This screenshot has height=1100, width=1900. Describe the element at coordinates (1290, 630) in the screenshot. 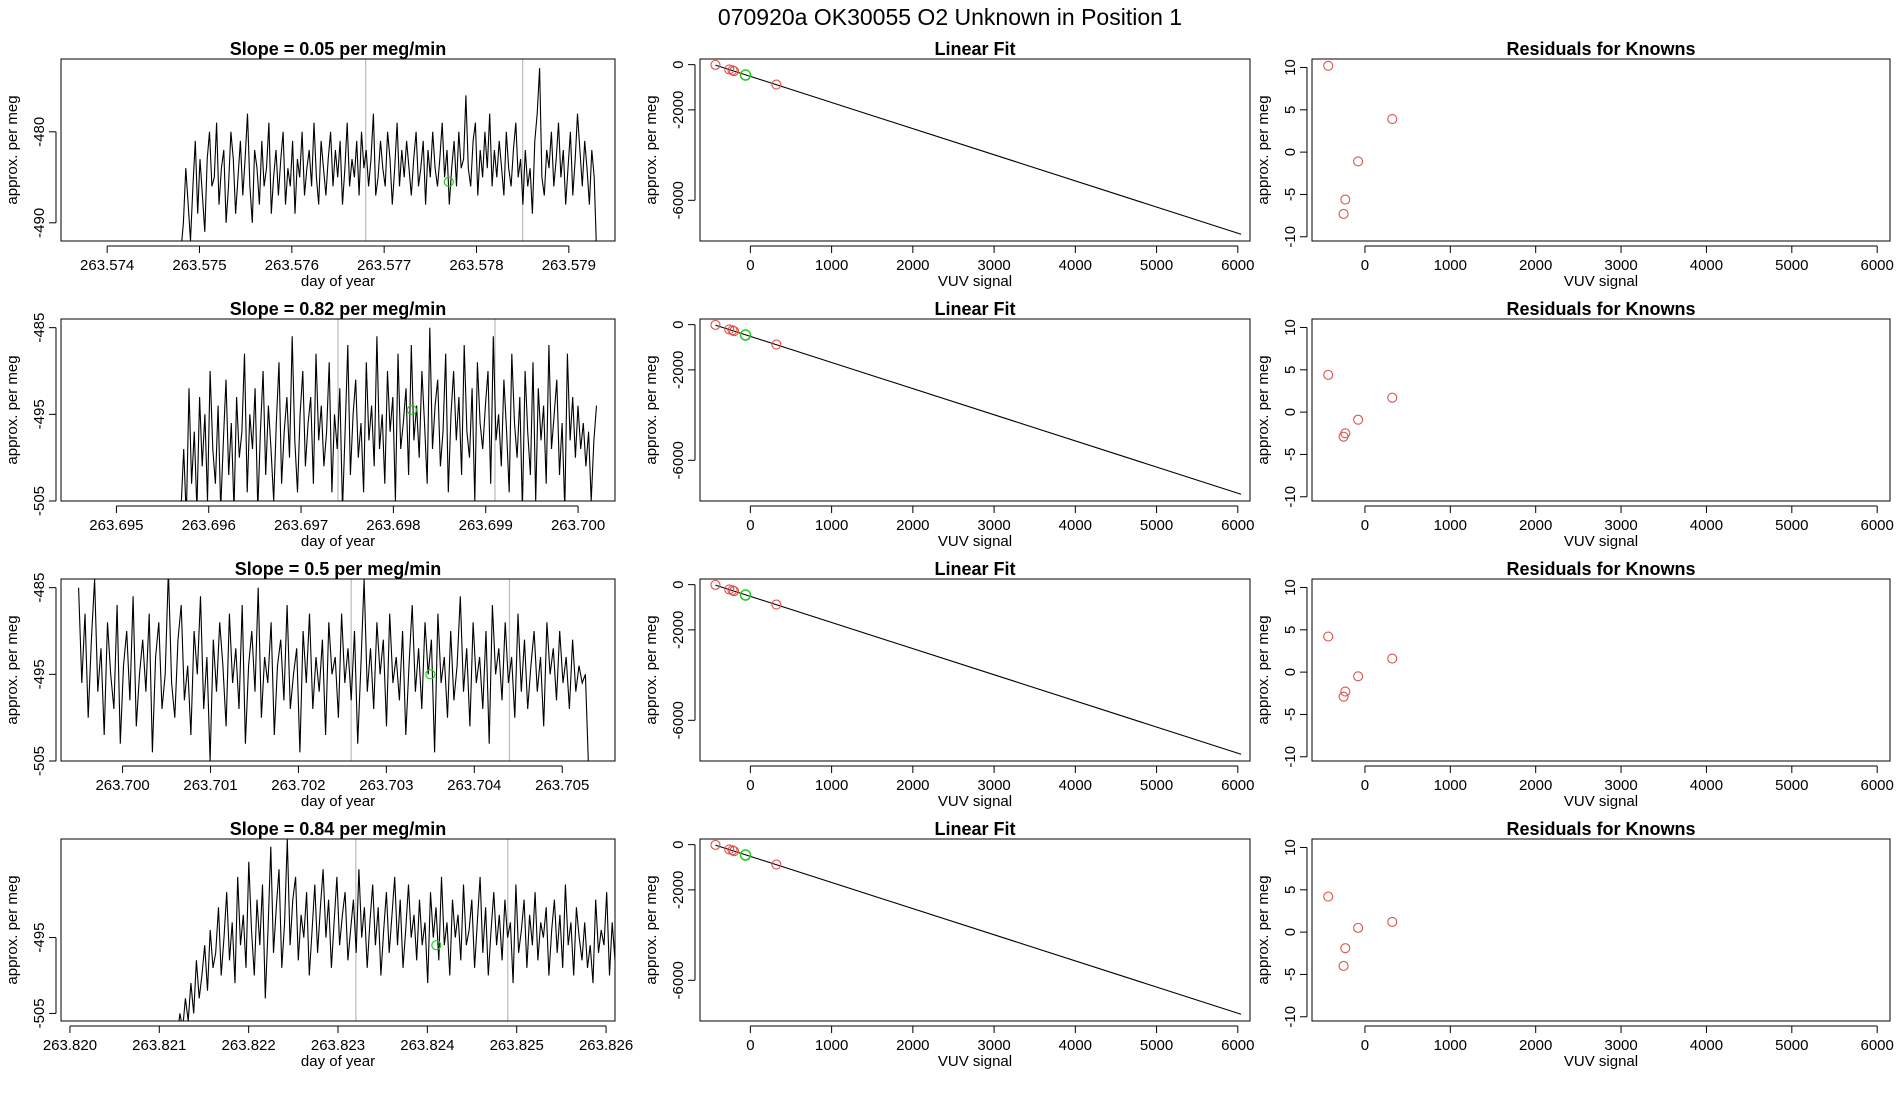

I see `y-tick-label: 5` at that location.